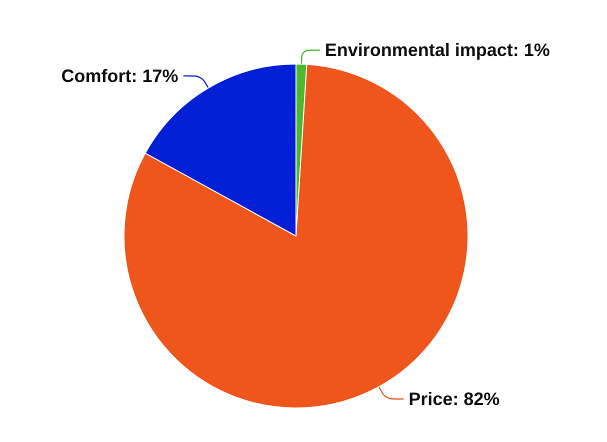  I want to click on slice-label: Price: 82%, so click(454, 398).